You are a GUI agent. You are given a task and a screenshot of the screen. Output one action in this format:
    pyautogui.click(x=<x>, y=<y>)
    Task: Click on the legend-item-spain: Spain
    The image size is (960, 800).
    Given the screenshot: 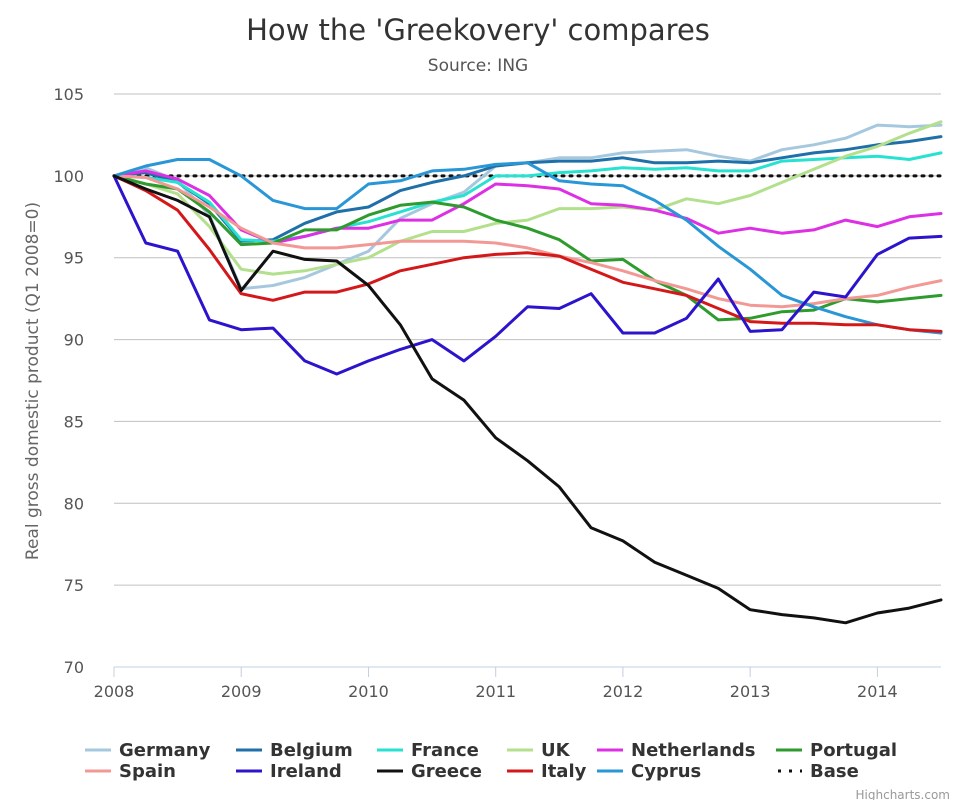 What is the action you would take?
    pyautogui.click(x=130, y=771)
    